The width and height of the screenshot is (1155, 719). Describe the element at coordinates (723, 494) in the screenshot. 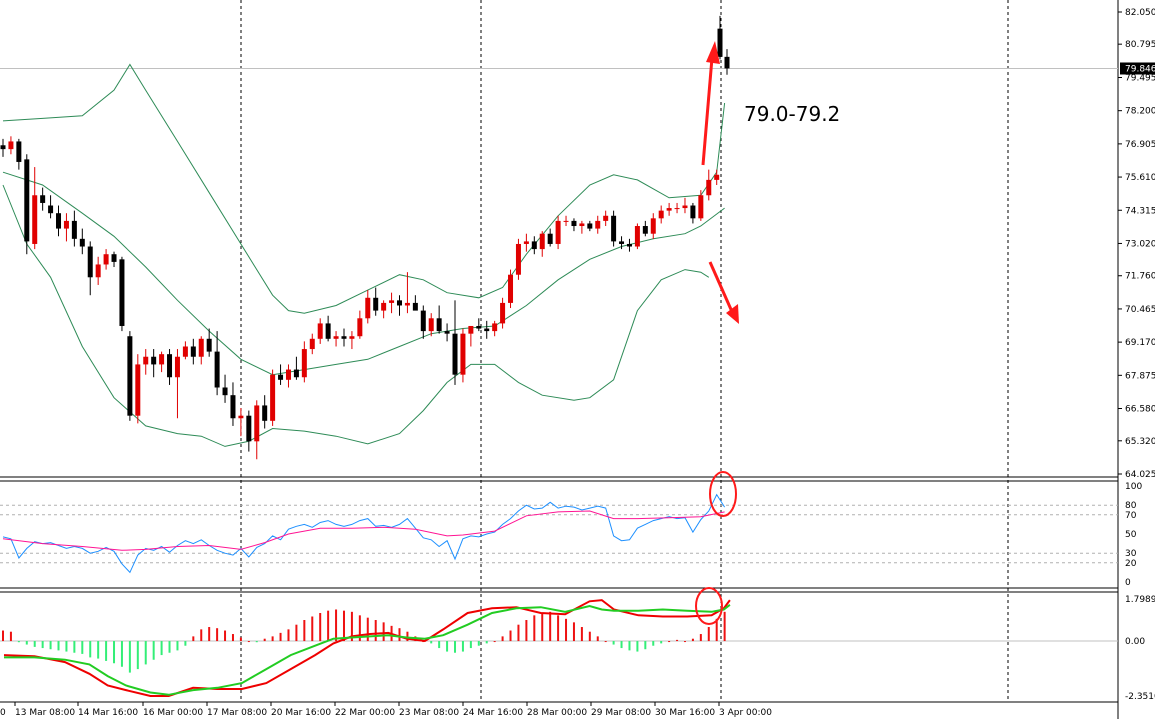

I see `oscillator-highlight-circle` at that location.